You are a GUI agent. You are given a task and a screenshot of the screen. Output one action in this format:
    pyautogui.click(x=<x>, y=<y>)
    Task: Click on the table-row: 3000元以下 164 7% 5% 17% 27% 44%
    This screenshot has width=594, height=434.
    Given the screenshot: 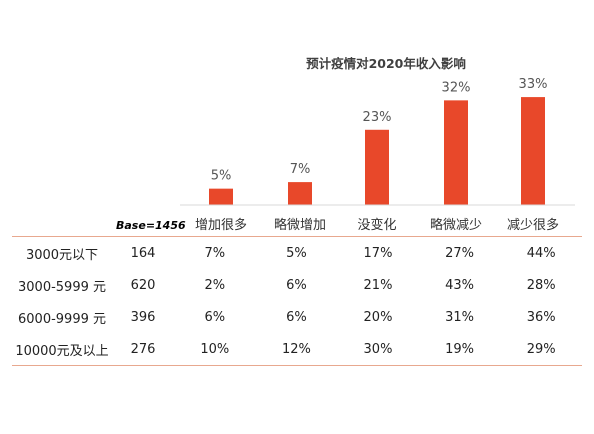 What is the action you would take?
    pyautogui.click(x=297, y=252)
    